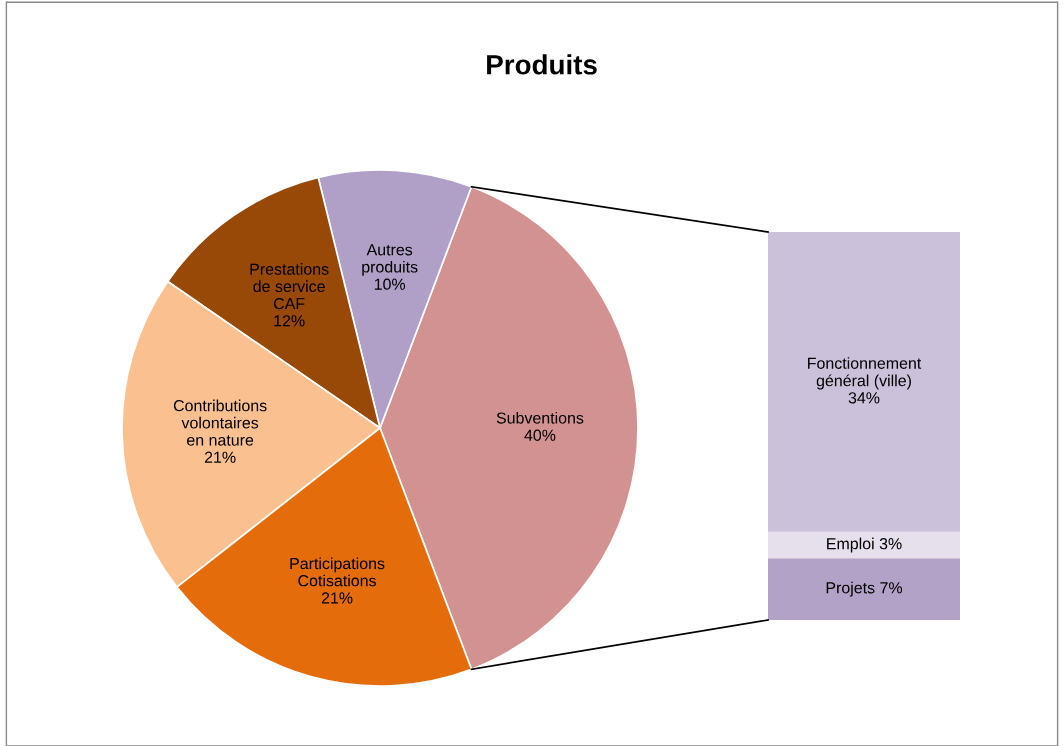 Image resolution: width=1064 pixels, height=746 pixels. Describe the element at coordinates (864, 398) in the screenshot. I see `data-label: 34%` at that location.